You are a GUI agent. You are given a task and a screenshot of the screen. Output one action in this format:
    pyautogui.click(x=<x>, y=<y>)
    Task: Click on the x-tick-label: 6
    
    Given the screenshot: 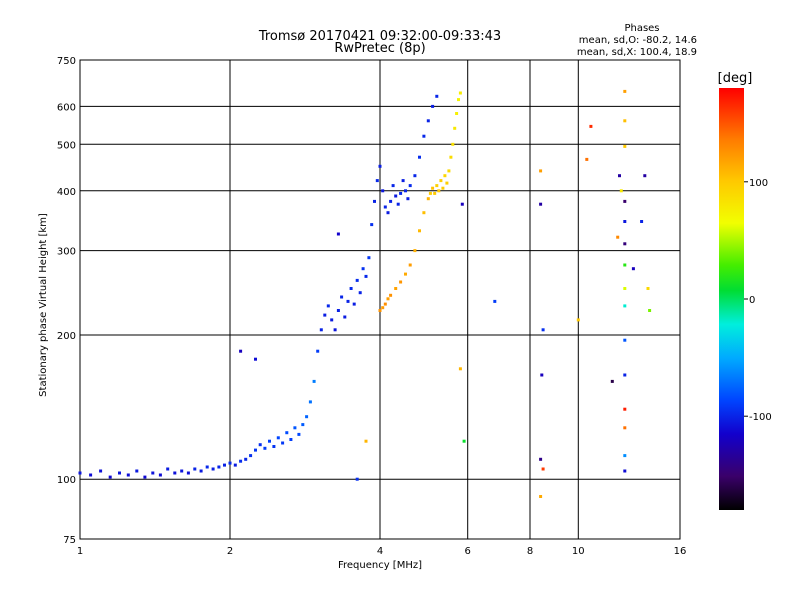 What is the action you would take?
    pyautogui.click(x=468, y=551)
    